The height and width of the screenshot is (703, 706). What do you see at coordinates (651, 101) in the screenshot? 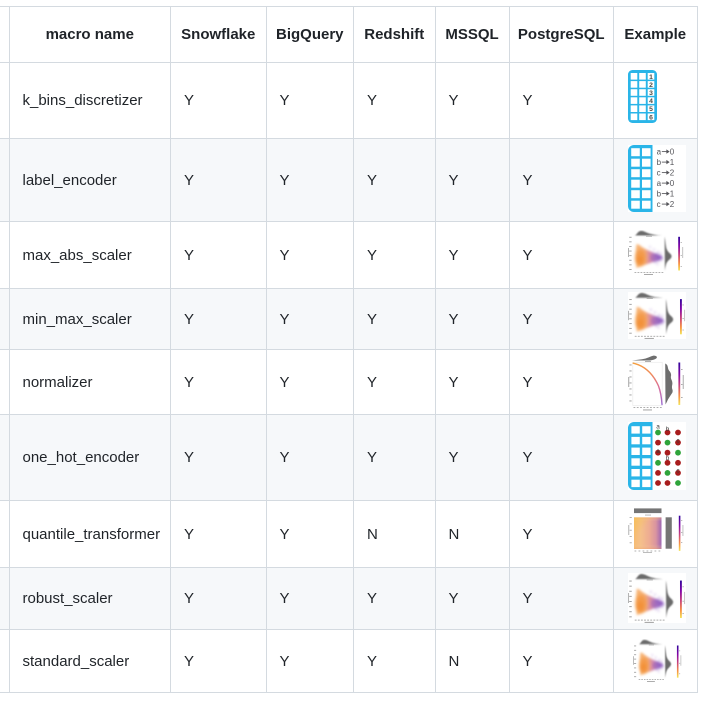
I see `svg-text: 4` at bounding box center [651, 101].